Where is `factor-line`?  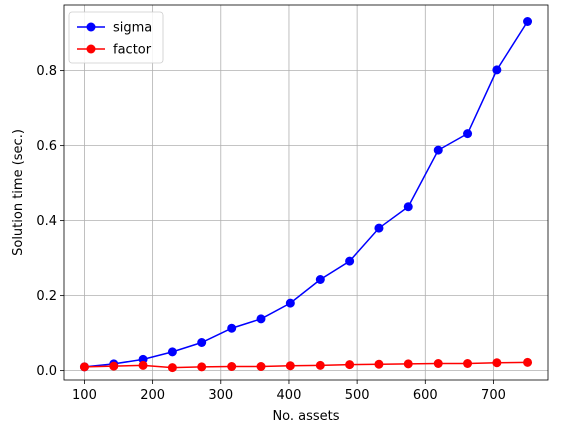
factor-line is located at coordinates (306, 365).